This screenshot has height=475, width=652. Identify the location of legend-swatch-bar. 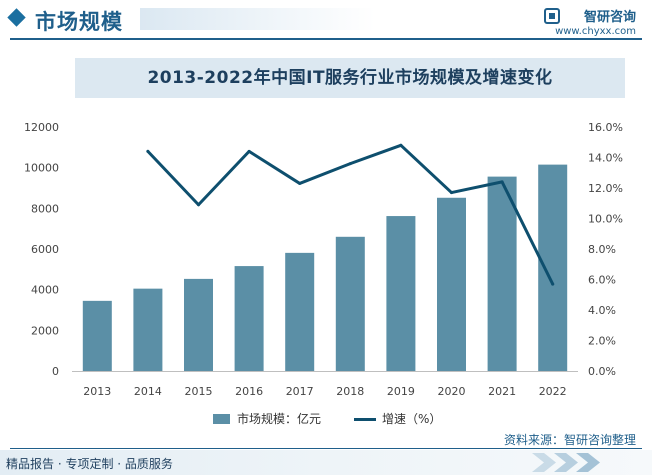
(221, 419).